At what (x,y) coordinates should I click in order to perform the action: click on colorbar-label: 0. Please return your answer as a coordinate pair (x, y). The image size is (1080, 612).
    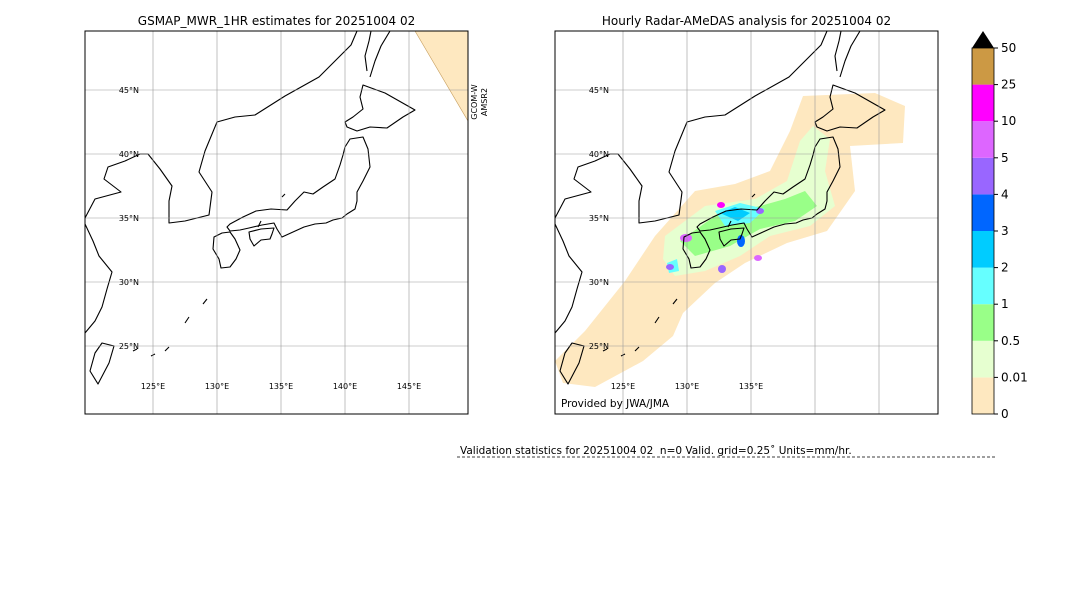
    Looking at the image, I should click on (1005, 414).